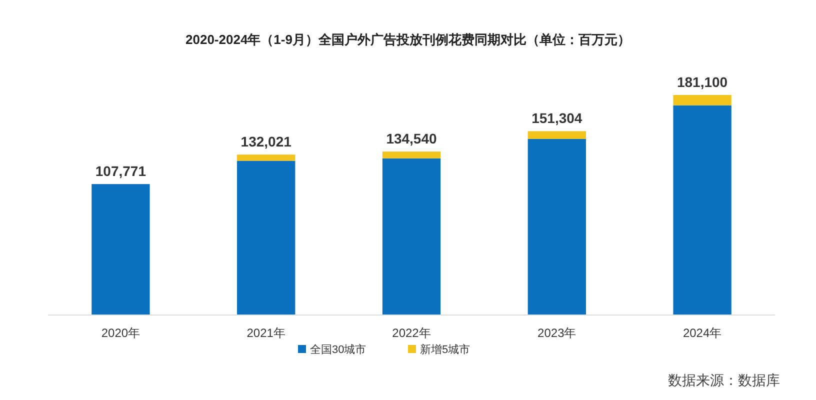 Image resolution: width=816 pixels, height=400 pixels. What do you see at coordinates (702, 82) in the screenshot?
I see `annotation: 181,100` at bounding box center [702, 82].